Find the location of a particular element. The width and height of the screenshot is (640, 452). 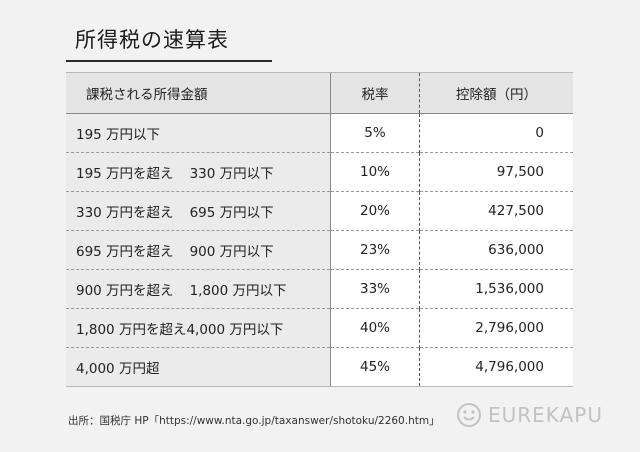

range-to: 1,800 万円以下 is located at coordinates (238, 291).